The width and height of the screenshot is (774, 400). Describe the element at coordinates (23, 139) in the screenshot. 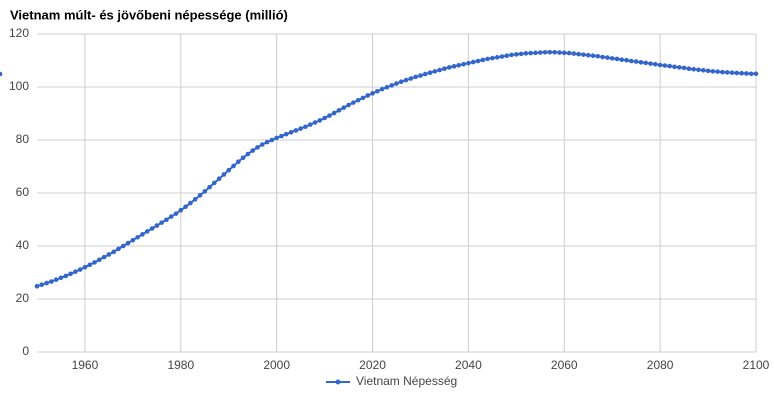

I see `y-tick-label: 80` at that location.